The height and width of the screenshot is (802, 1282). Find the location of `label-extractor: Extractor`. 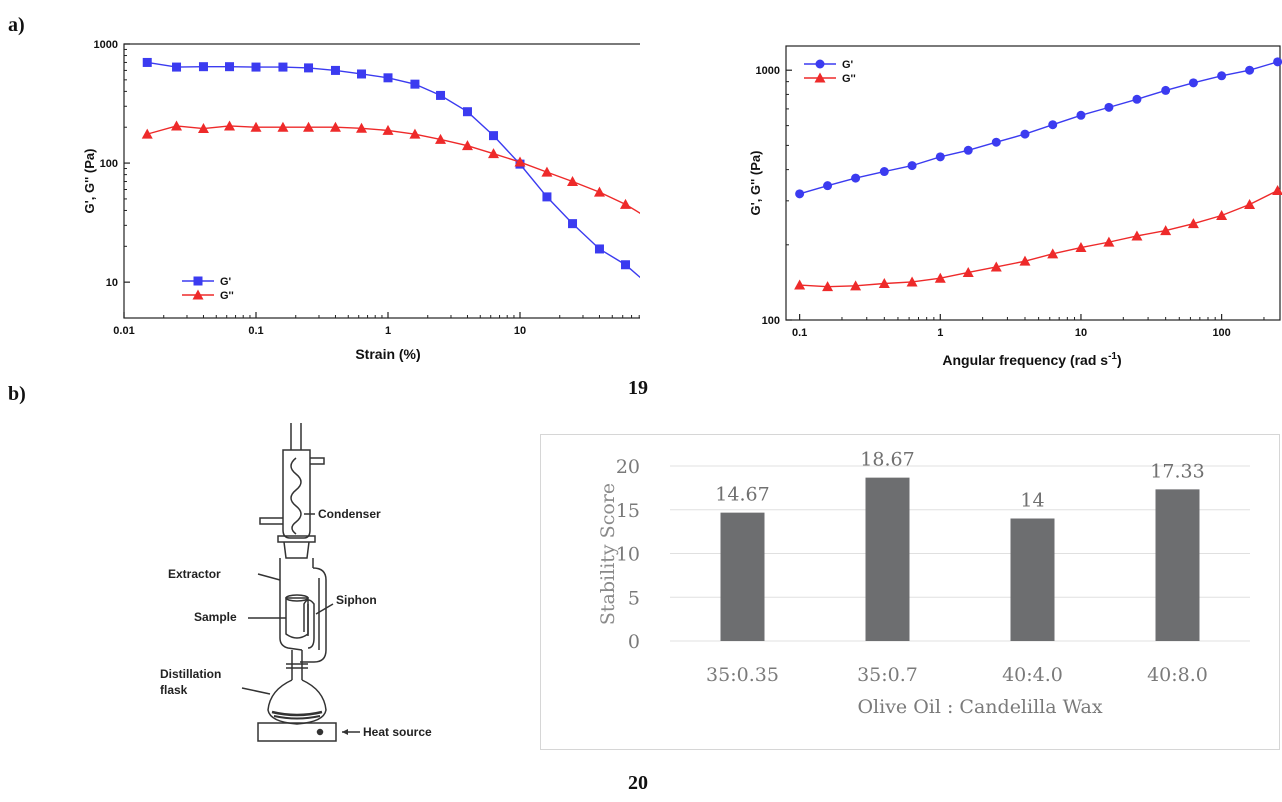

label-extractor: Extractor is located at coordinates (194, 574).